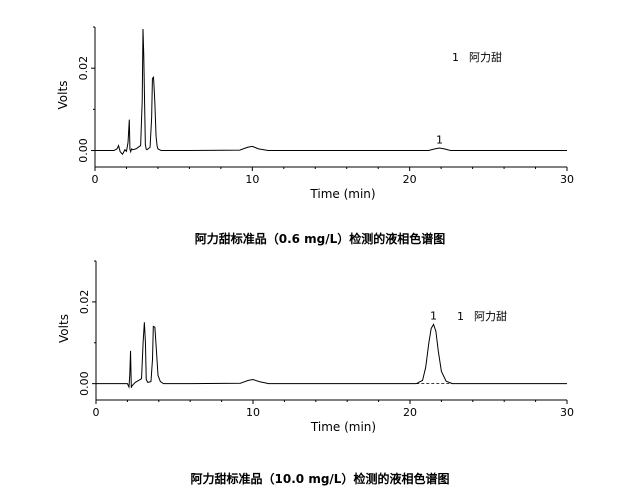 This screenshot has width=627, height=496. Describe the element at coordinates (331, 355) in the screenshot. I see `chromatogram-trace` at that location.